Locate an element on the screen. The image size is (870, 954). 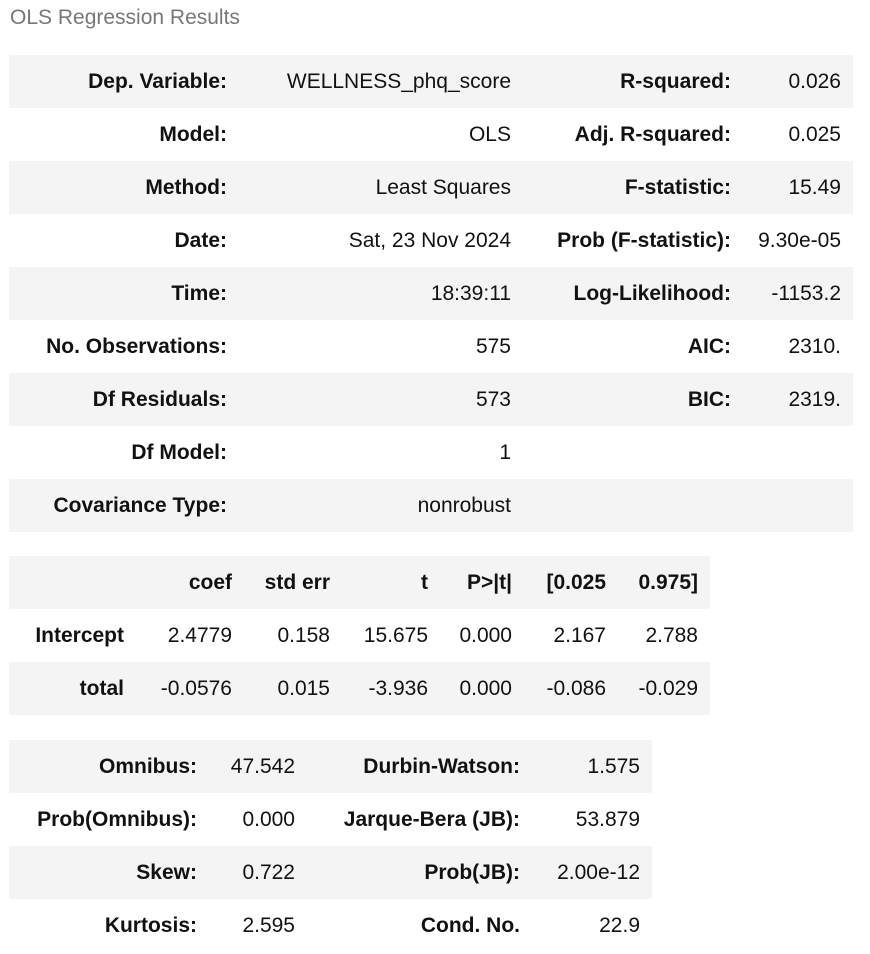
column-header: 0.975] is located at coordinates (668, 582).